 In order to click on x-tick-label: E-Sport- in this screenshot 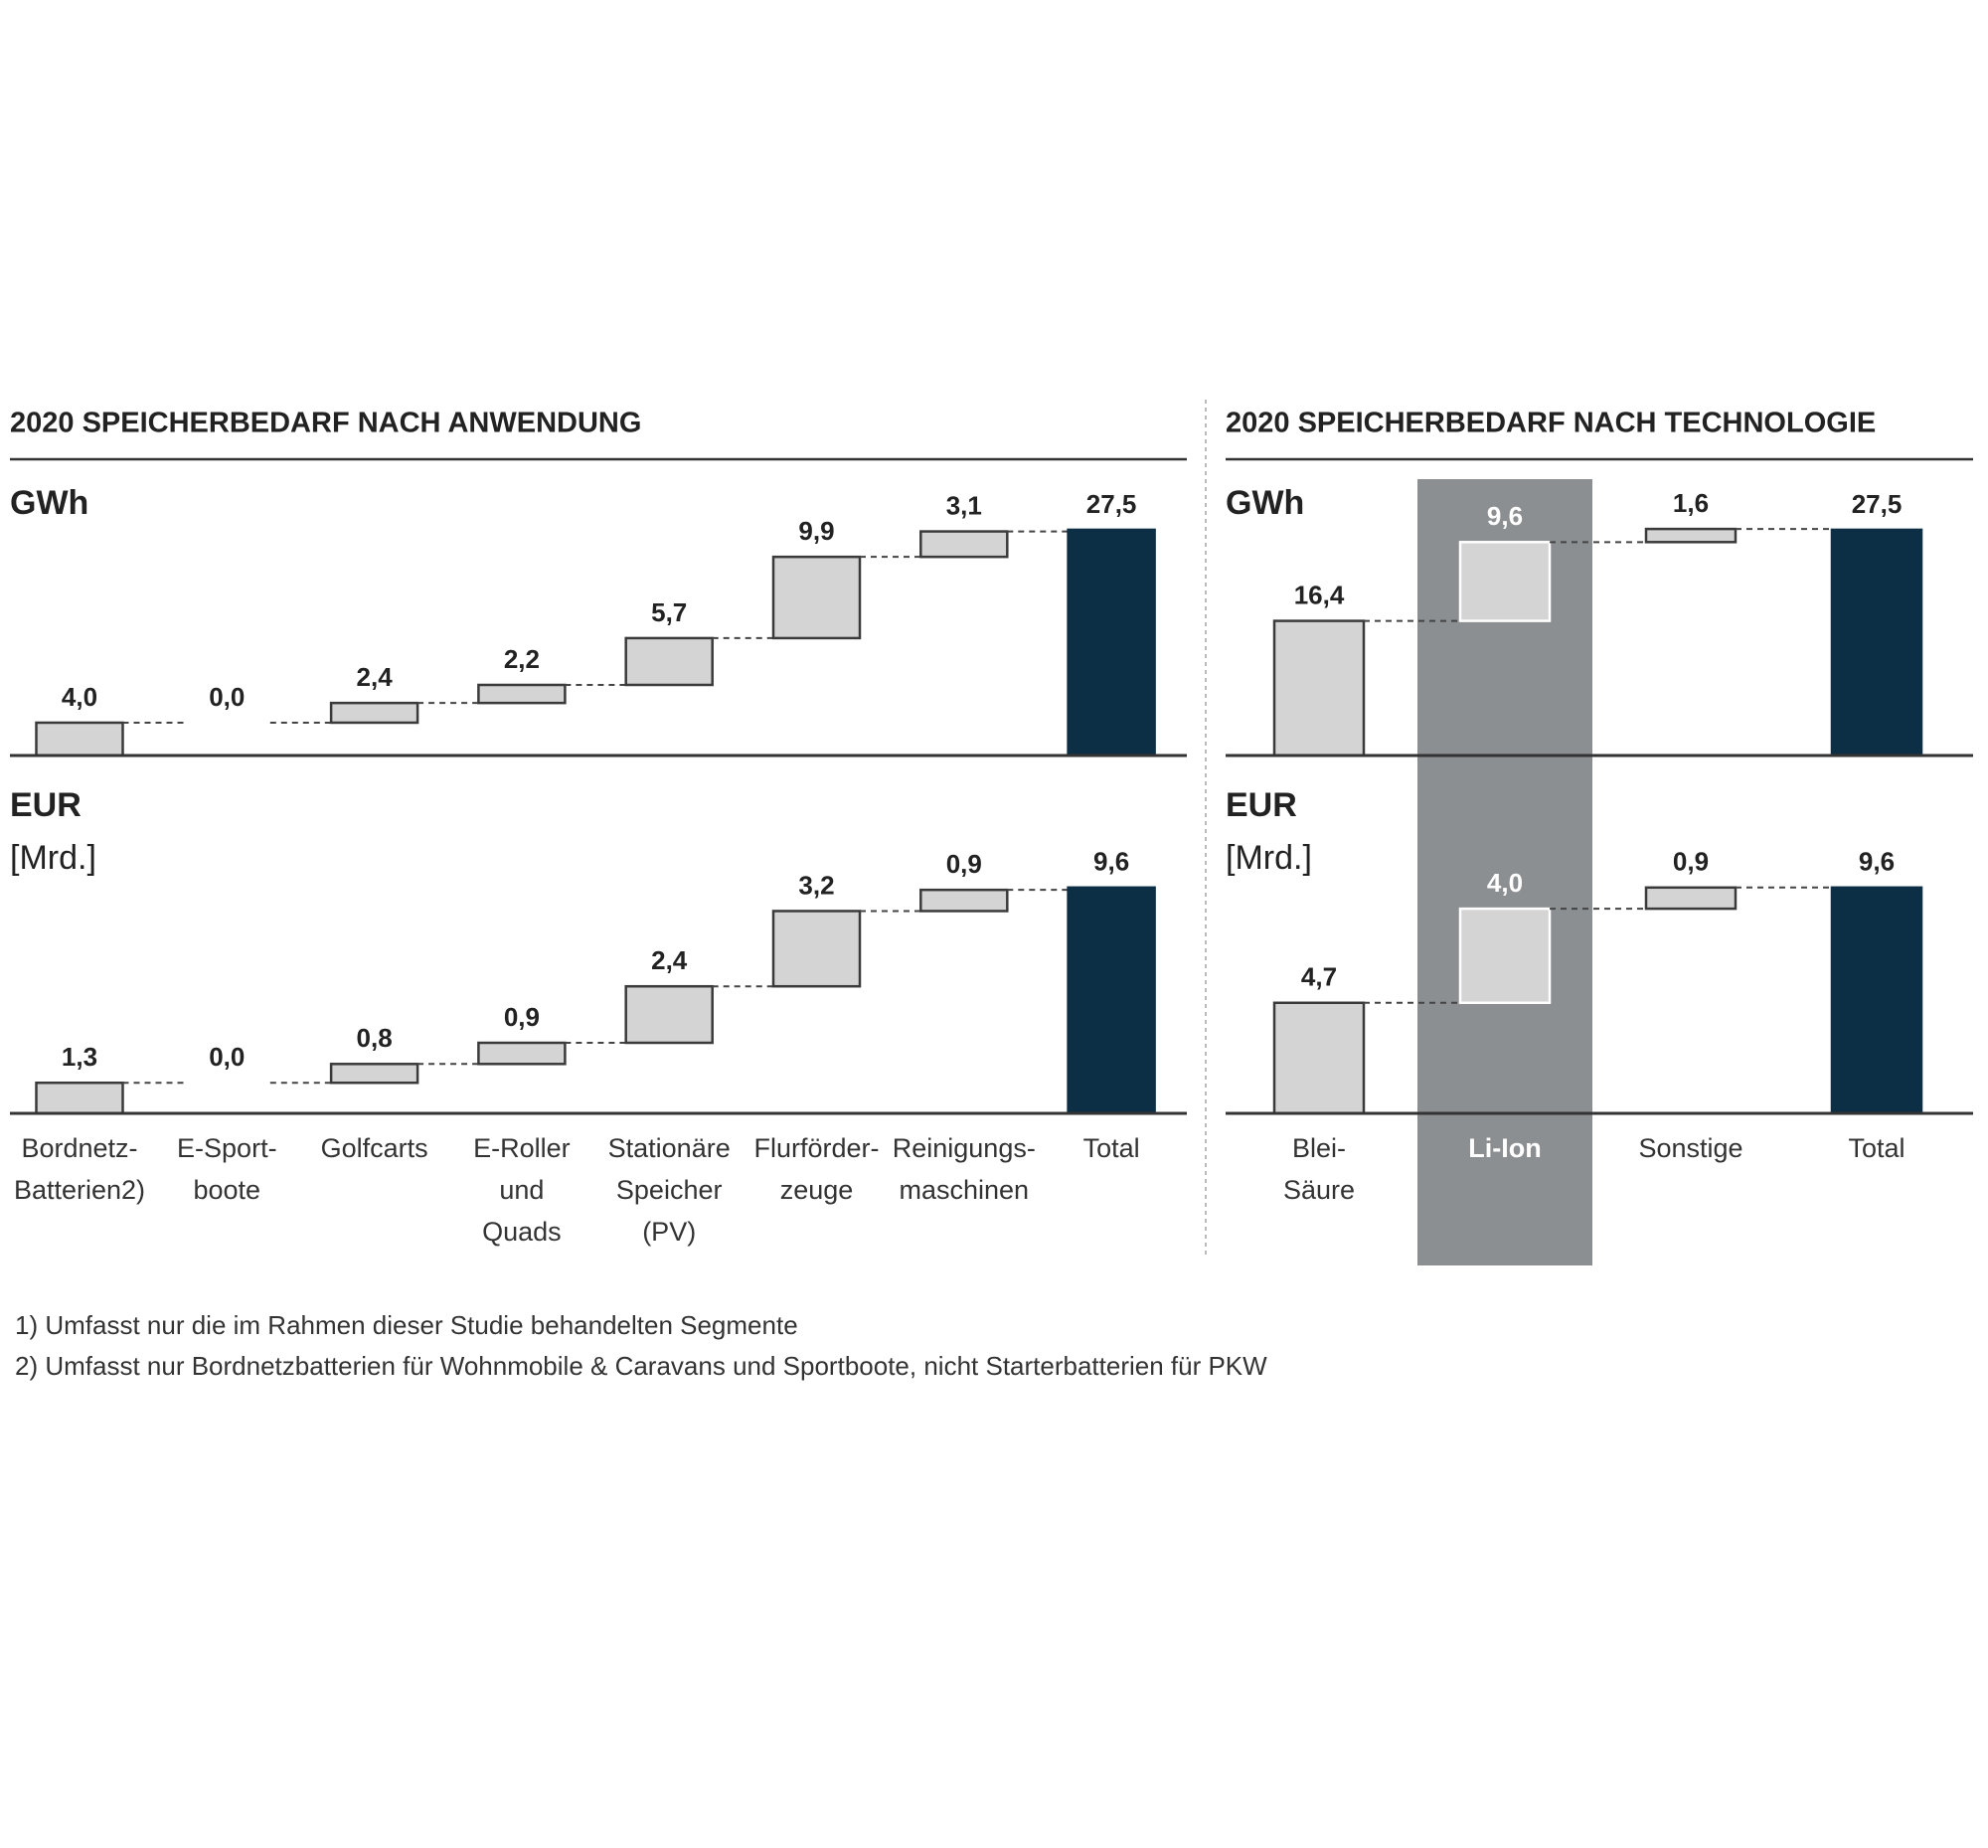, I will do `click(227, 1148)`.